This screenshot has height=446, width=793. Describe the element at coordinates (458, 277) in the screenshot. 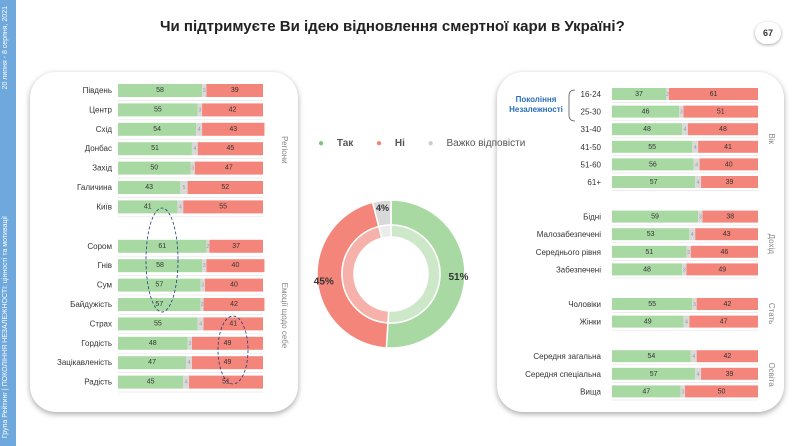

I see `donut-slice-label: 51%` at that location.